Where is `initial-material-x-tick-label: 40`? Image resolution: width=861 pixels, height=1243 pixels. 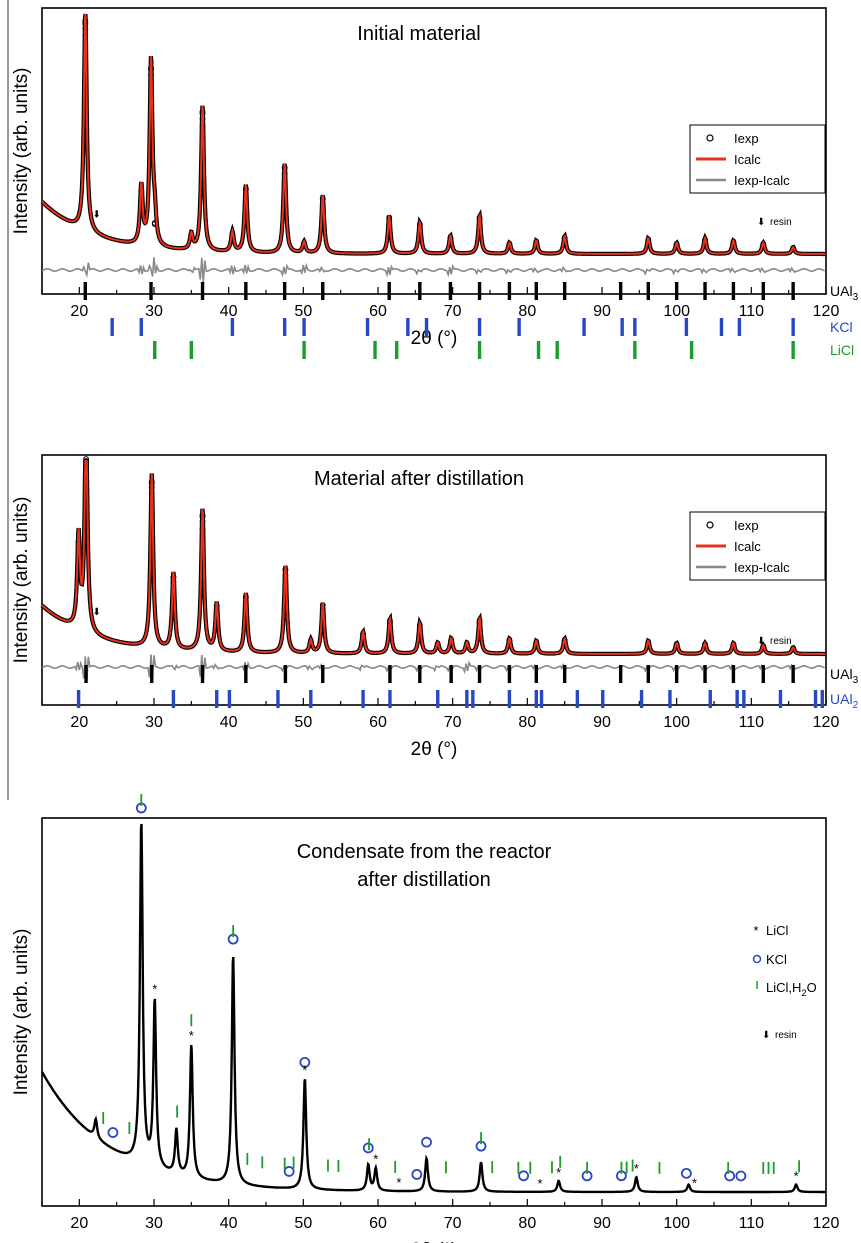
initial-material-x-tick-label: 40 is located at coordinates (229, 311).